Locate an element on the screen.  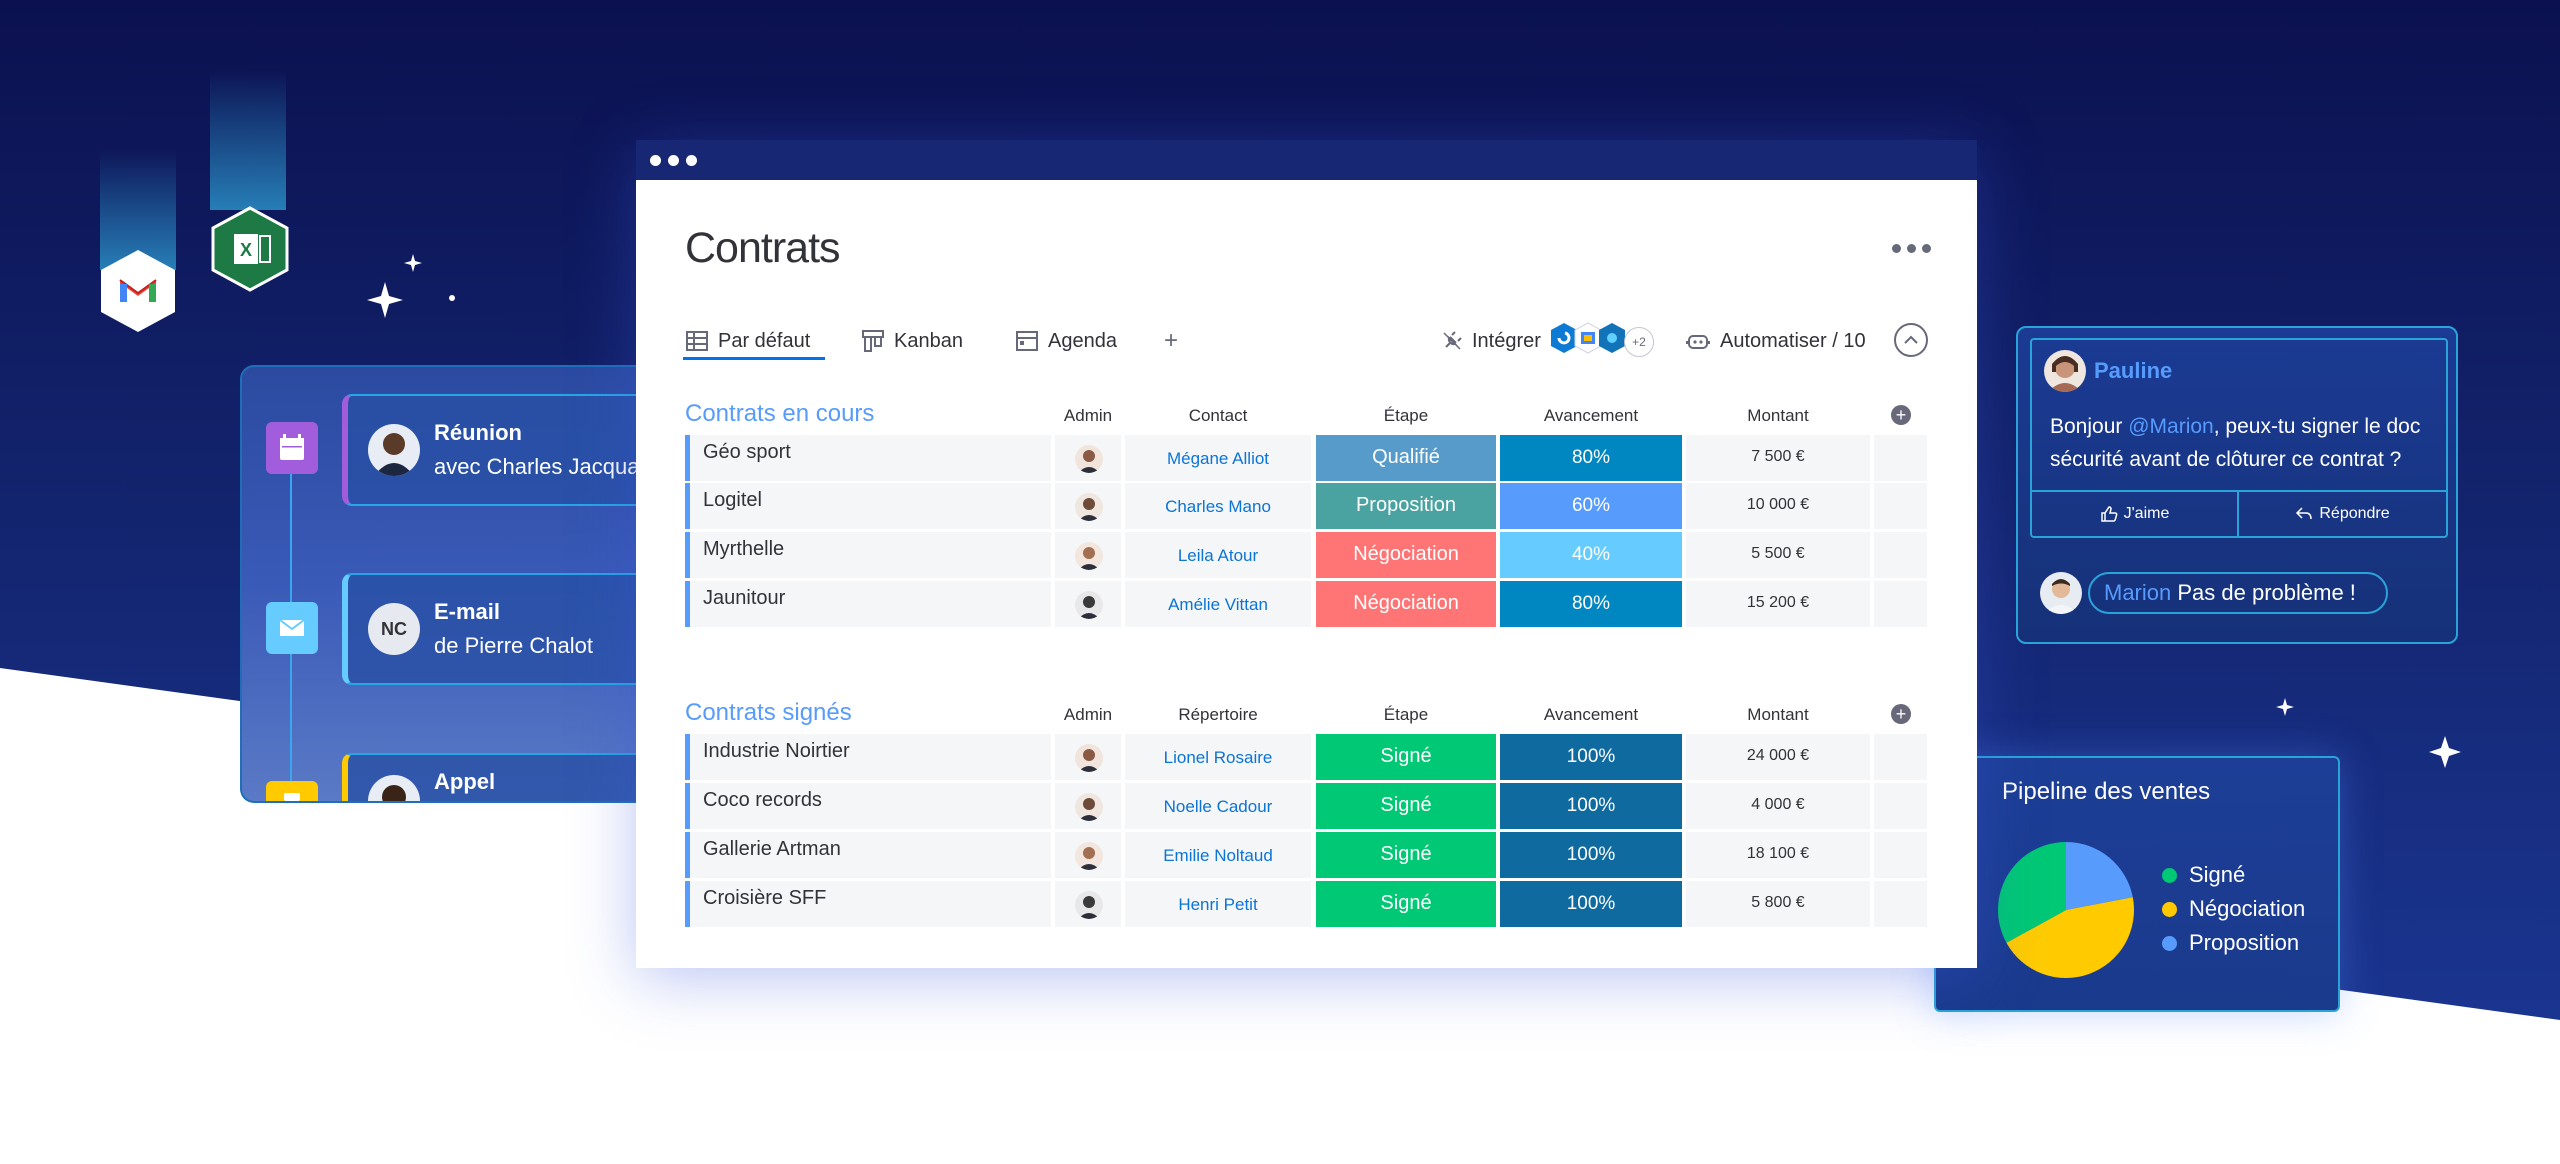
amount-cell: 5 800 € is located at coordinates (1778, 904).